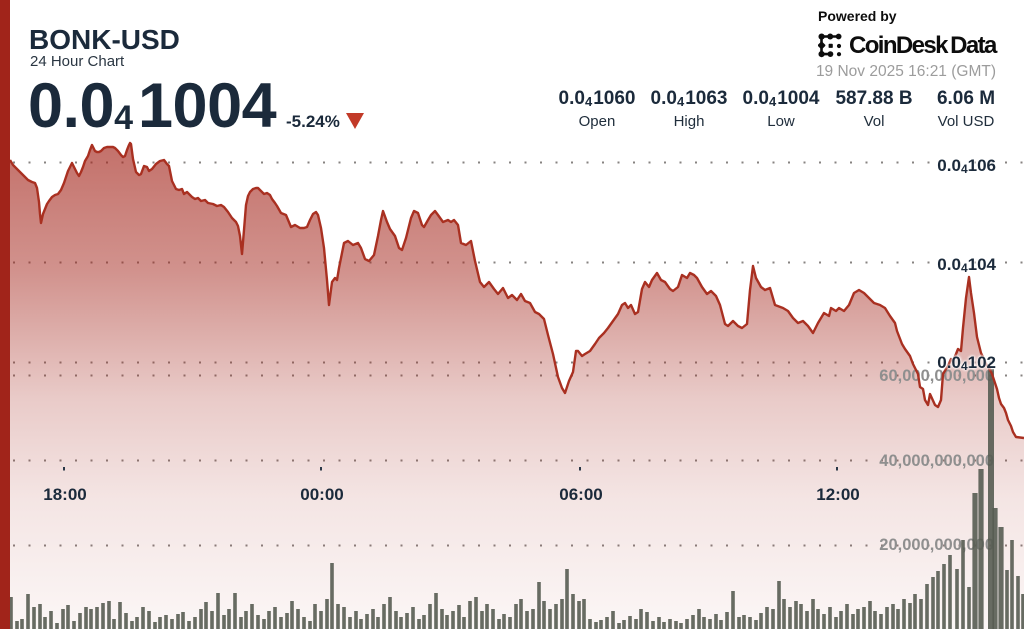 The image size is (1024, 629). What do you see at coordinates (936, 376) in the screenshot?
I see `svg-text: 60,000,000,000` at bounding box center [936, 376].